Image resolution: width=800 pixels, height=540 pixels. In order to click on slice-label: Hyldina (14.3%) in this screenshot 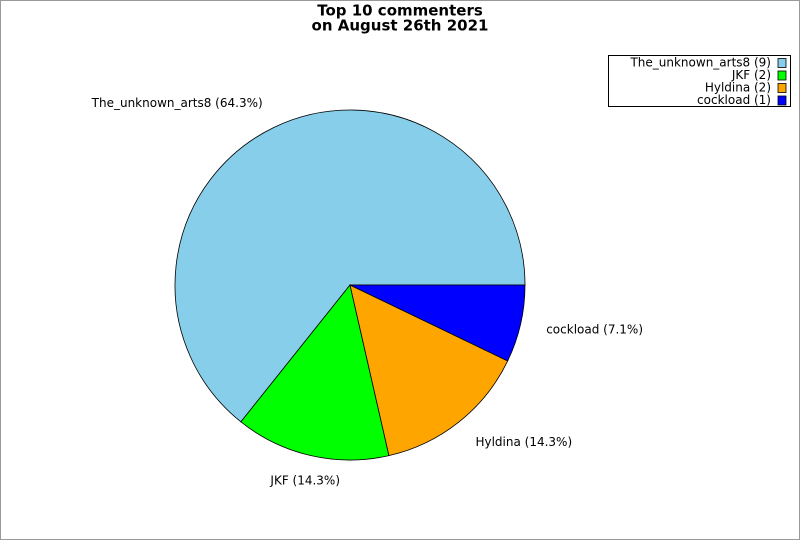, I will do `click(523, 442)`.